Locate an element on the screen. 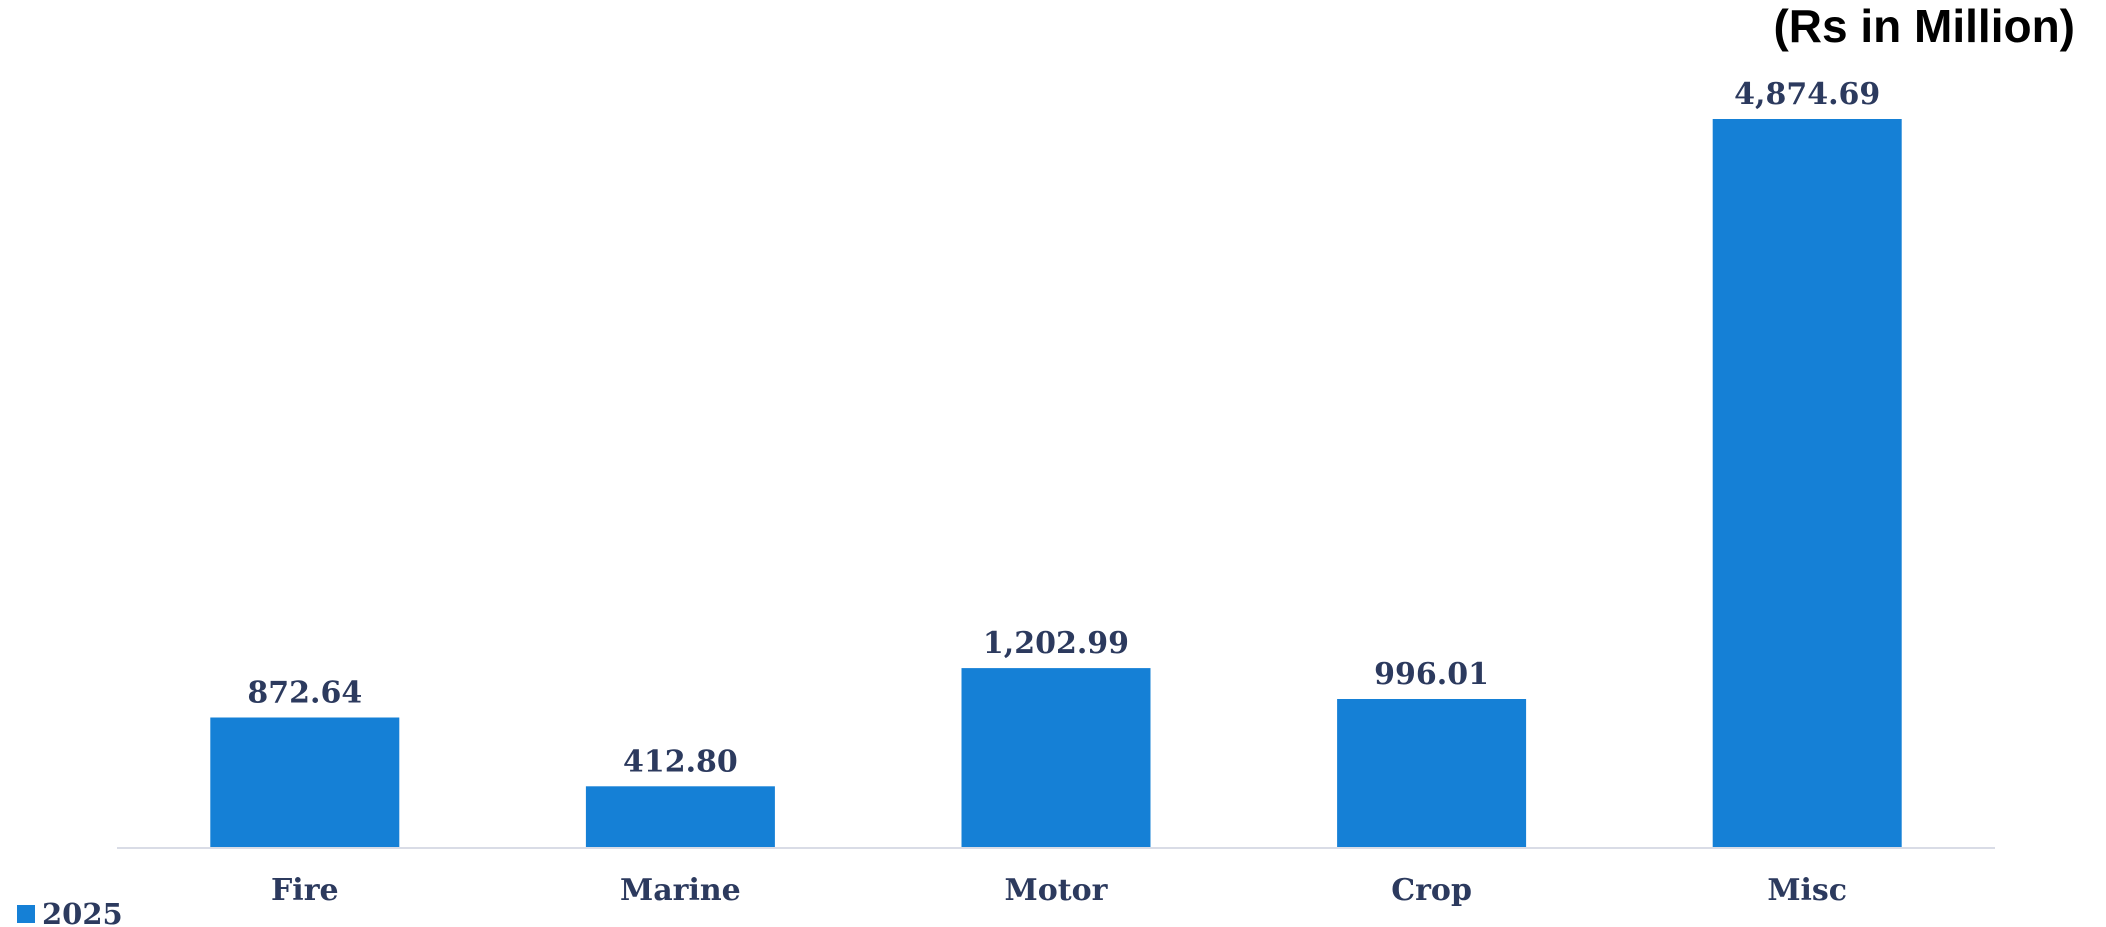 The height and width of the screenshot is (927, 2106). value-label-marine: 412.80 is located at coordinates (680, 761).